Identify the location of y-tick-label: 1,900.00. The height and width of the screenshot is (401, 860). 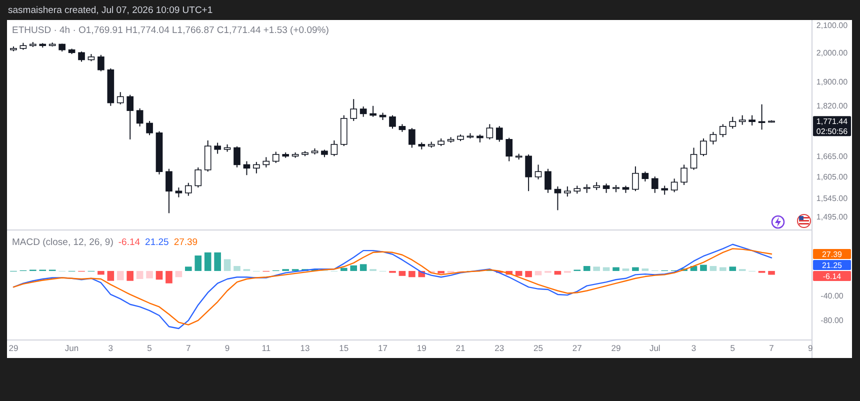
(832, 81).